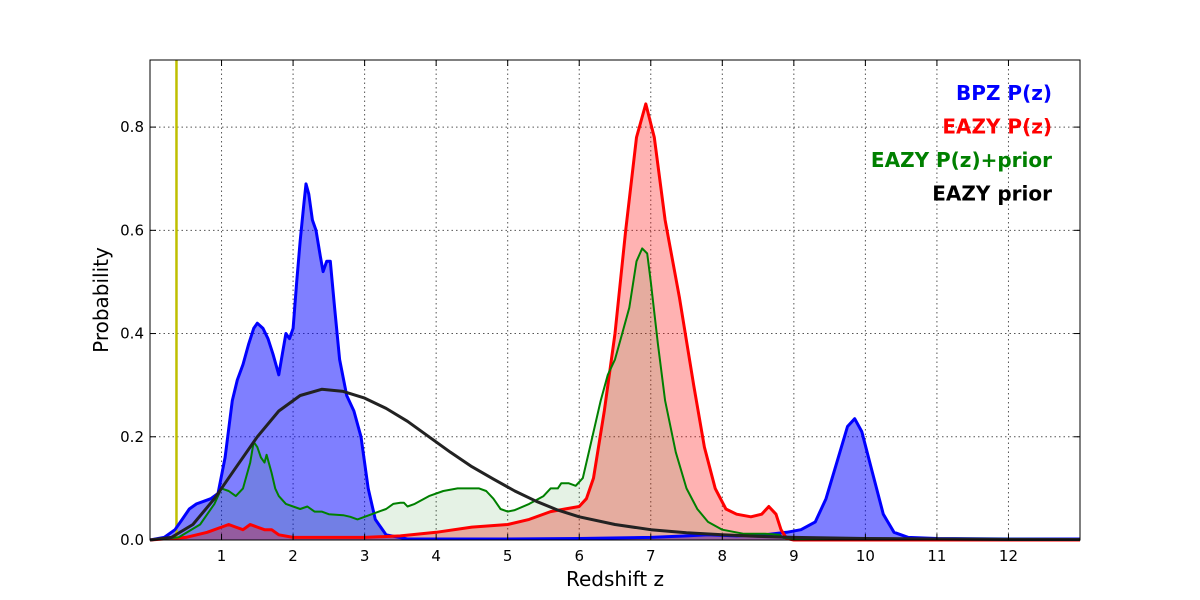  What do you see at coordinates (723, 556) in the screenshot?
I see `x-tick-label: 8` at bounding box center [723, 556].